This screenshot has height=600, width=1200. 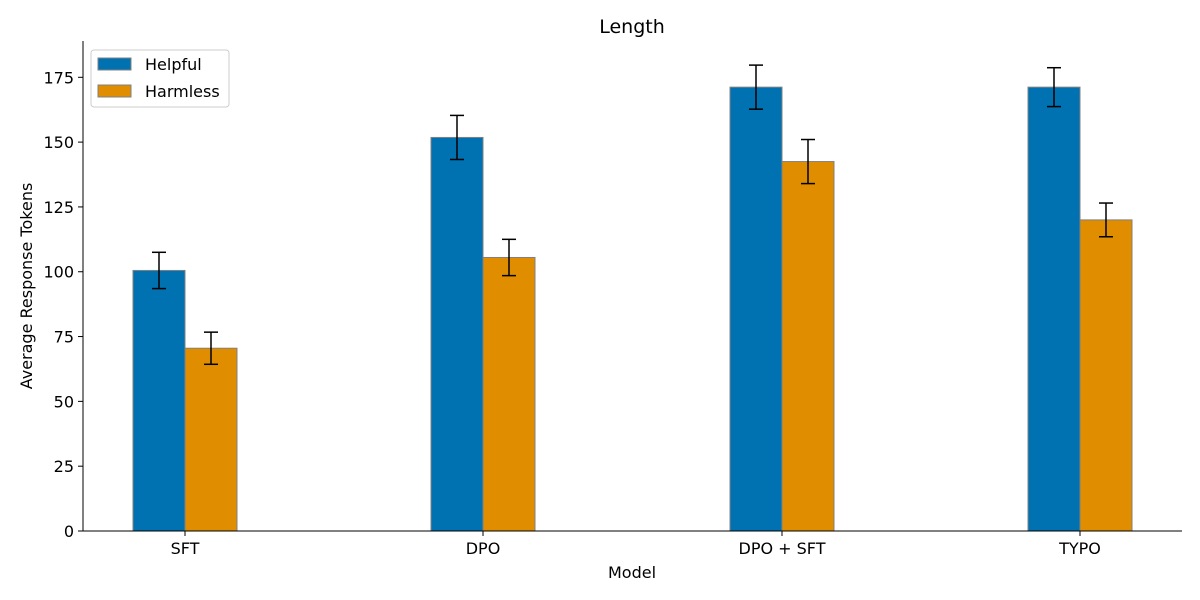 I want to click on legend-swatch-harmless, so click(x=114, y=91).